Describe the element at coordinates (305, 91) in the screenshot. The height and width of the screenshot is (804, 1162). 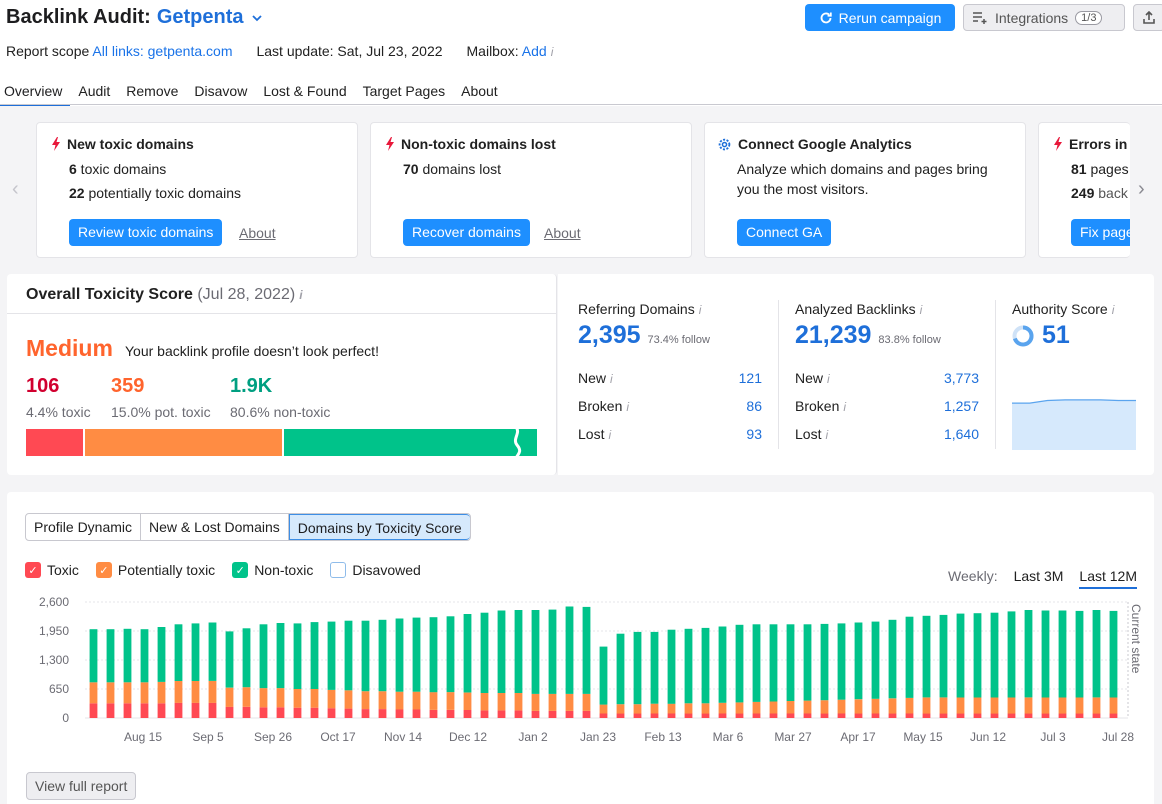
I see `tab-lost-found: Lost & Found` at that location.